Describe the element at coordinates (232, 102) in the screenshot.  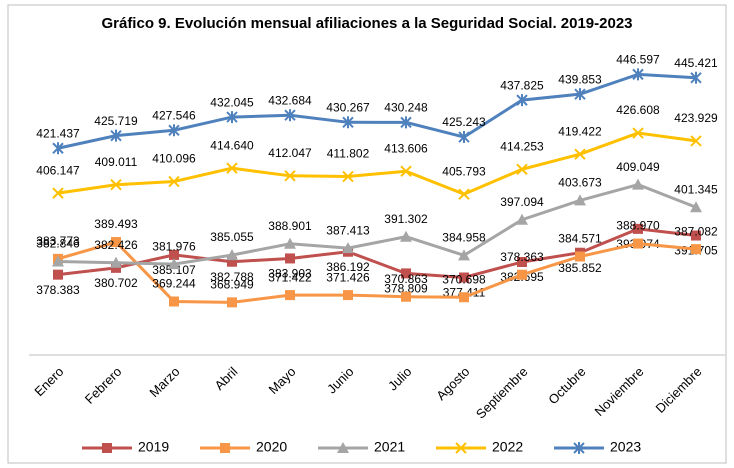
I see `data-label: 432.045` at that location.